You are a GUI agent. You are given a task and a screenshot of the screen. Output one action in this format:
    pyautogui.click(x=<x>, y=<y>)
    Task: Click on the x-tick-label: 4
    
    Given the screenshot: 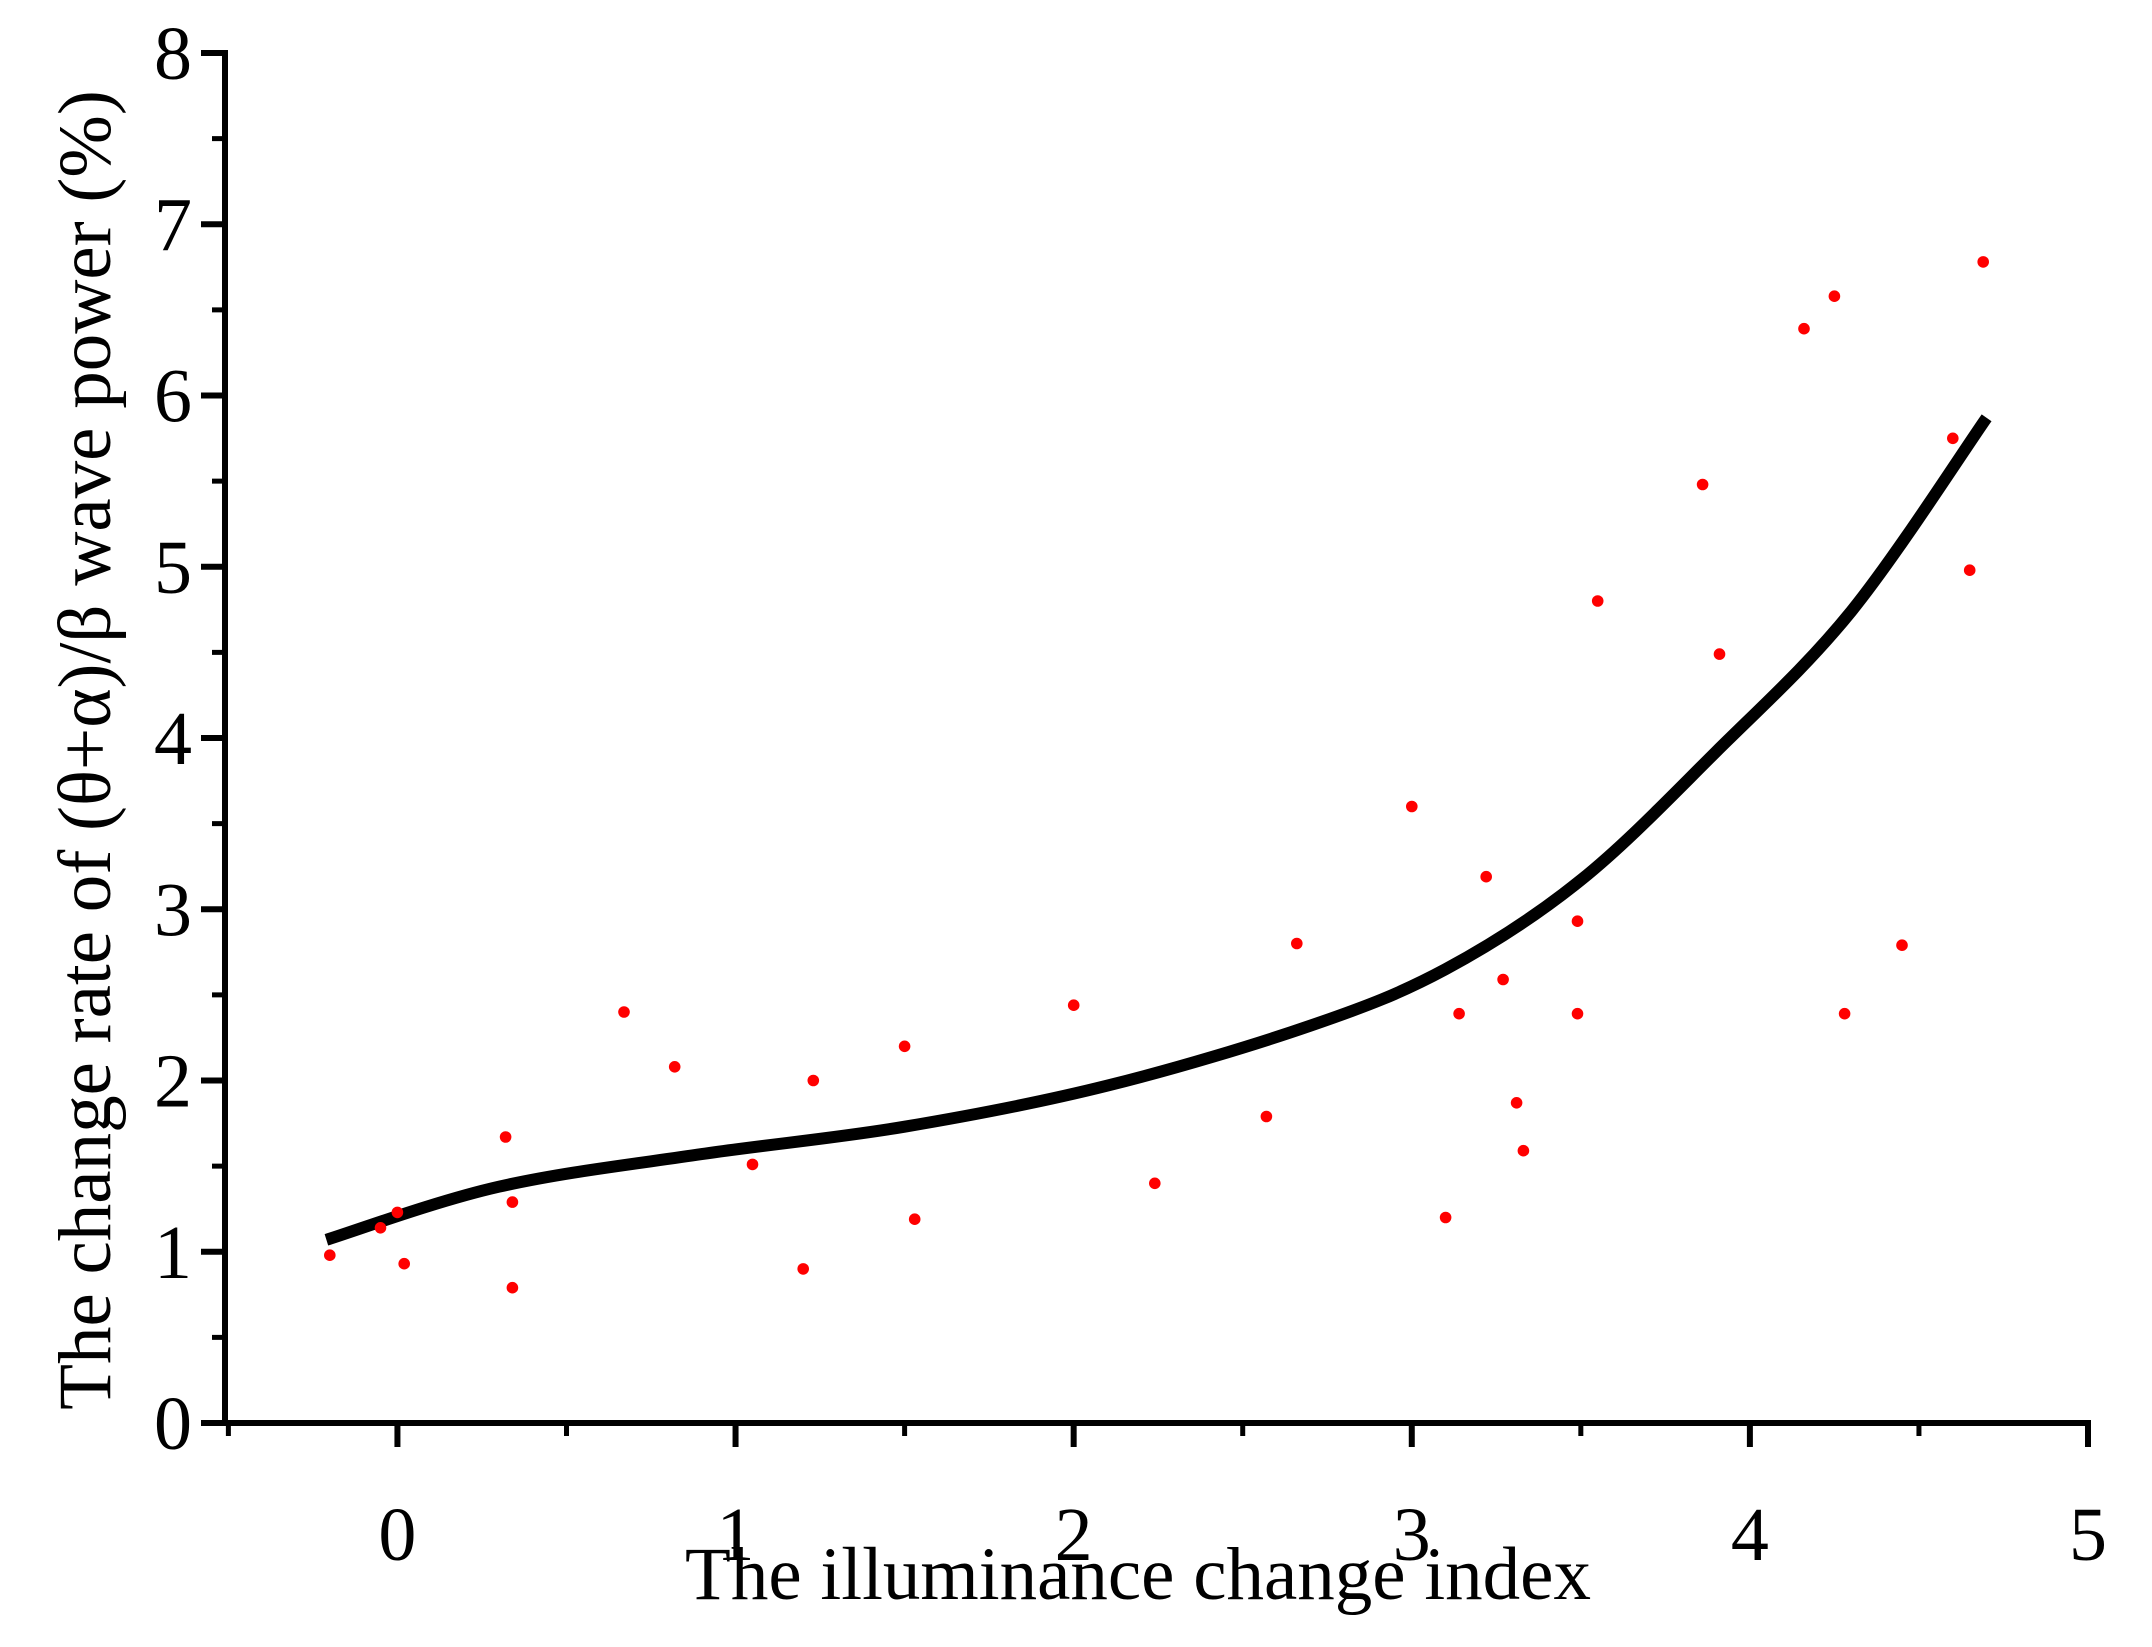 What is the action you would take?
    pyautogui.click(x=1750, y=1535)
    